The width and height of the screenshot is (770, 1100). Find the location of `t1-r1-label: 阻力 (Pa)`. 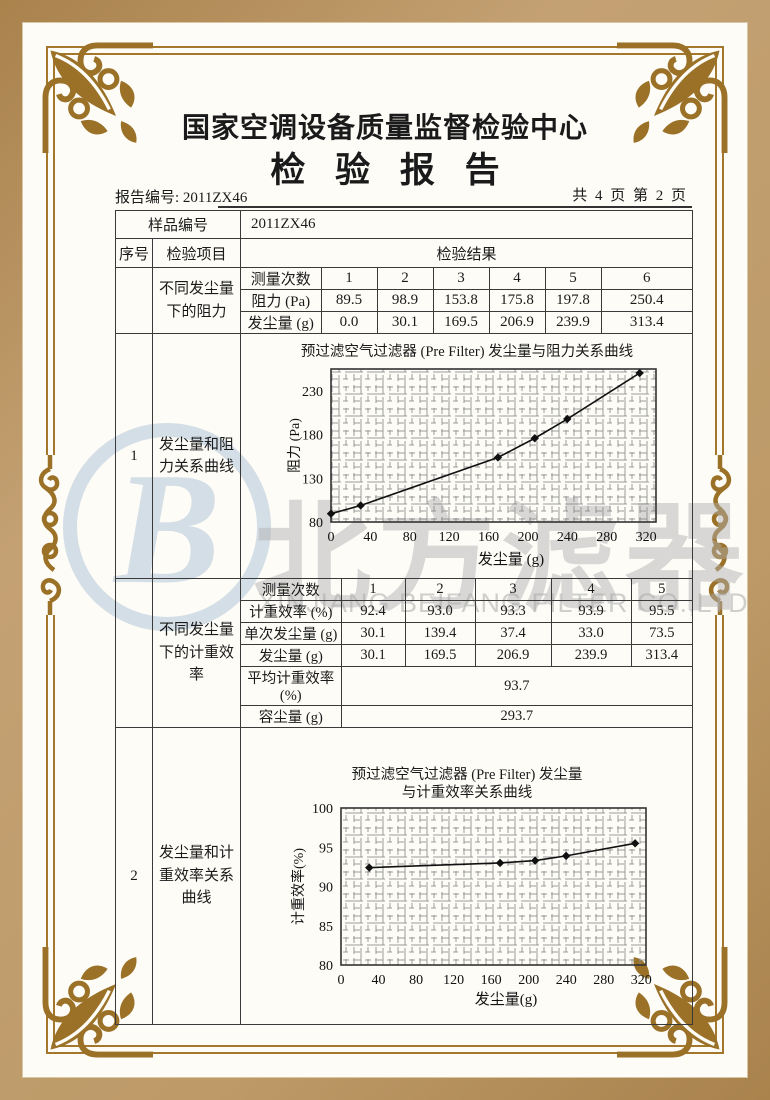

t1-r1-label: 阻力 (Pa) is located at coordinates (281, 300).